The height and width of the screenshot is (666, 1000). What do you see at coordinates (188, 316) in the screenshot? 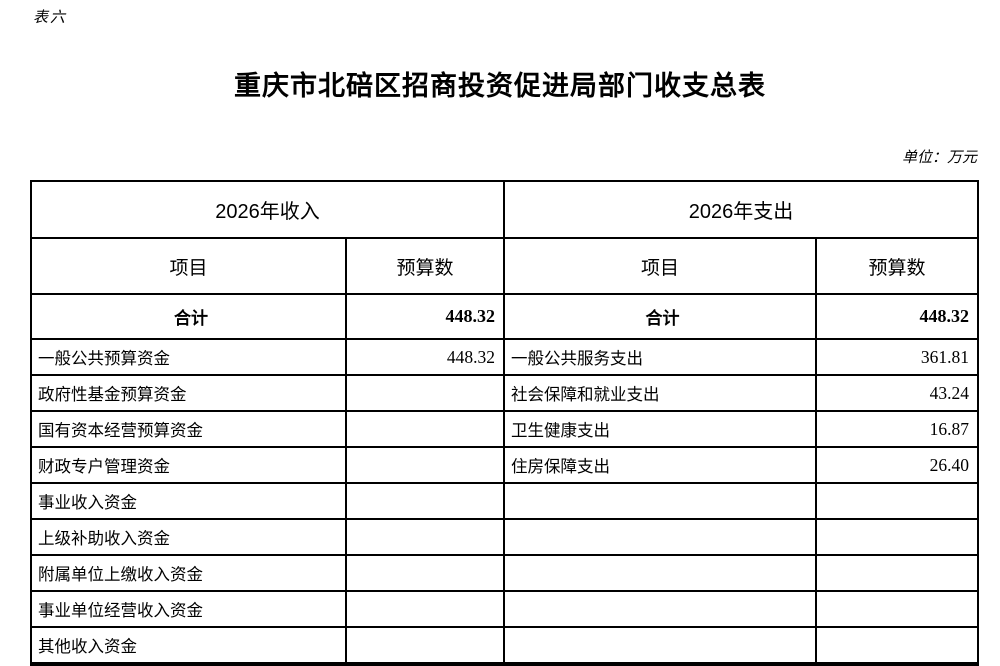
I see `income-total-label: 合计` at bounding box center [188, 316].